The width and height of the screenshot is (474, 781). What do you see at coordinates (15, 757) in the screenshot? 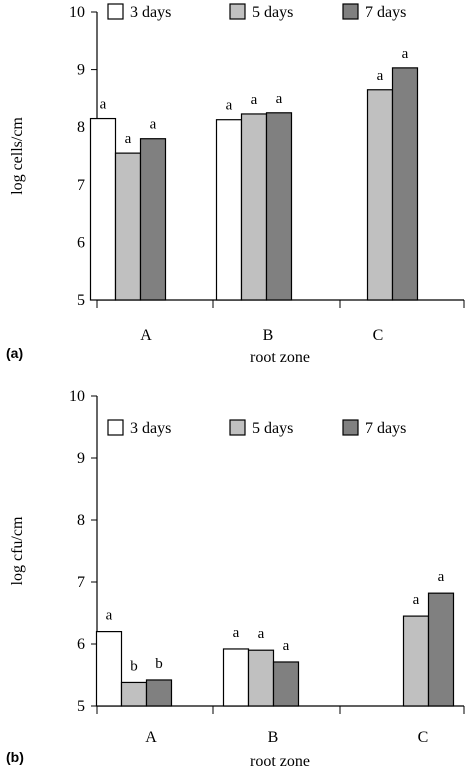
I see `panel-label: (b)` at bounding box center [15, 757].